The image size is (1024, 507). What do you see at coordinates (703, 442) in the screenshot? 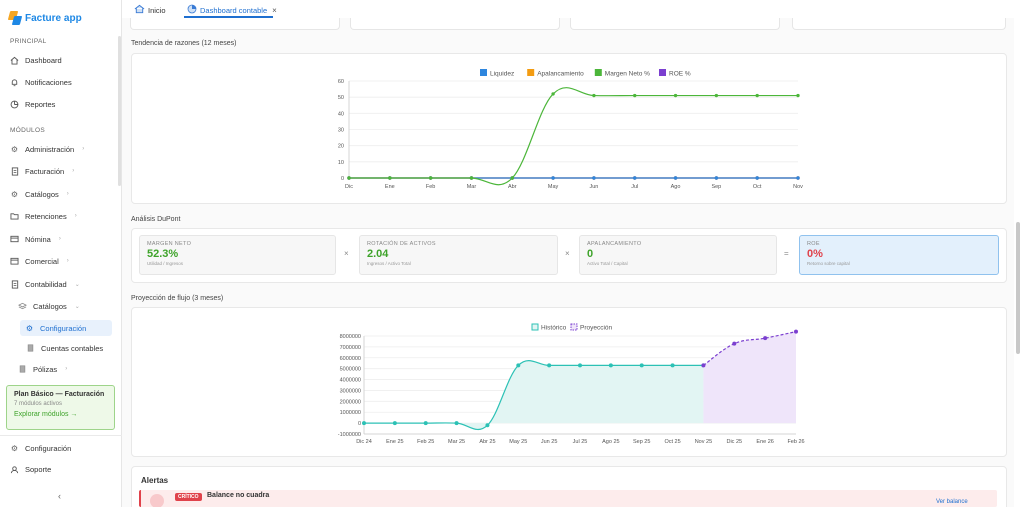
I see `x-tick-label: Nov 25` at bounding box center [703, 442].